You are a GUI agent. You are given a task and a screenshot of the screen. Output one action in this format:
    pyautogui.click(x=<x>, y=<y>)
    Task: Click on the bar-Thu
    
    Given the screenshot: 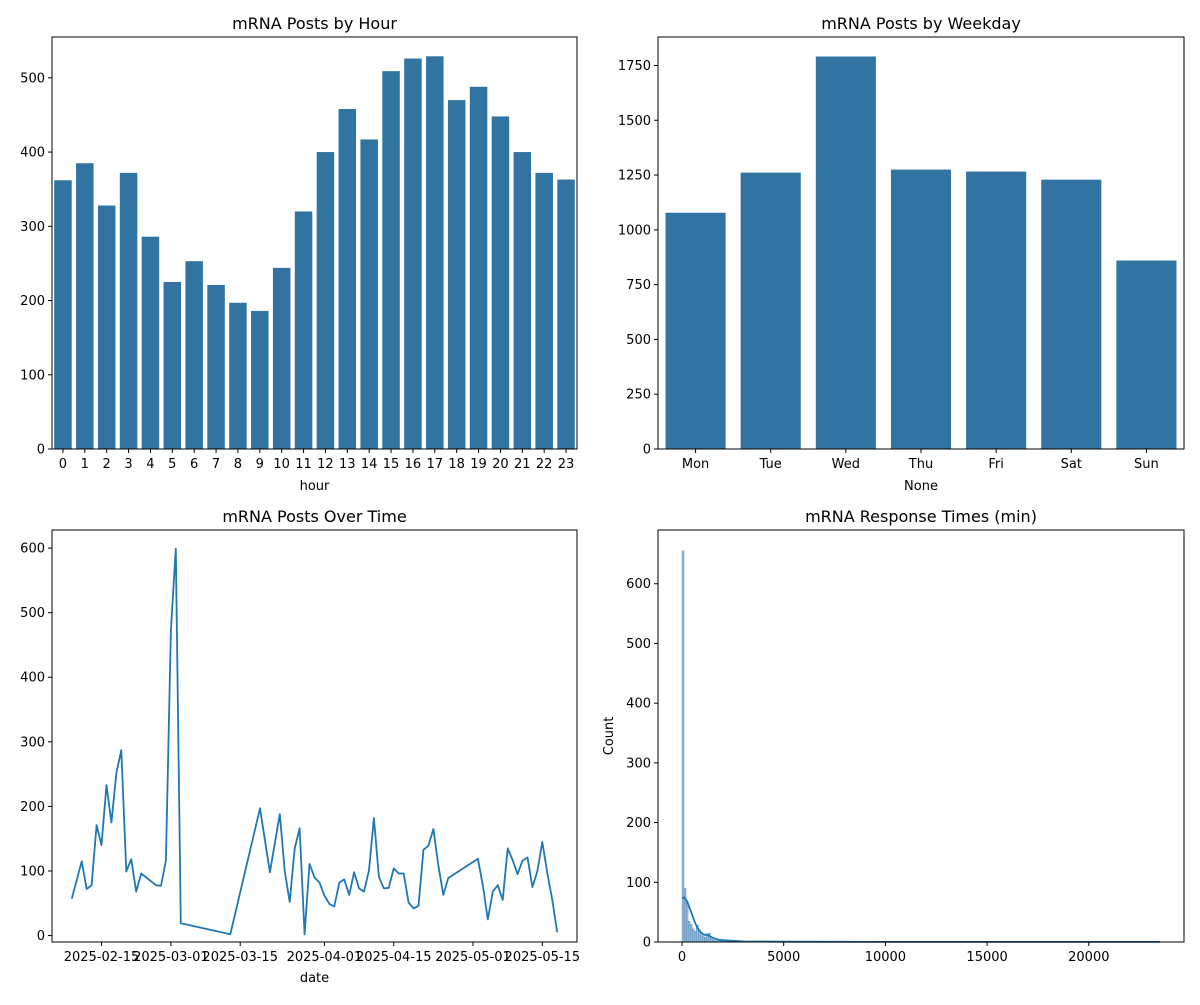 What is the action you would take?
    pyautogui.click(x=921, y=309)
    